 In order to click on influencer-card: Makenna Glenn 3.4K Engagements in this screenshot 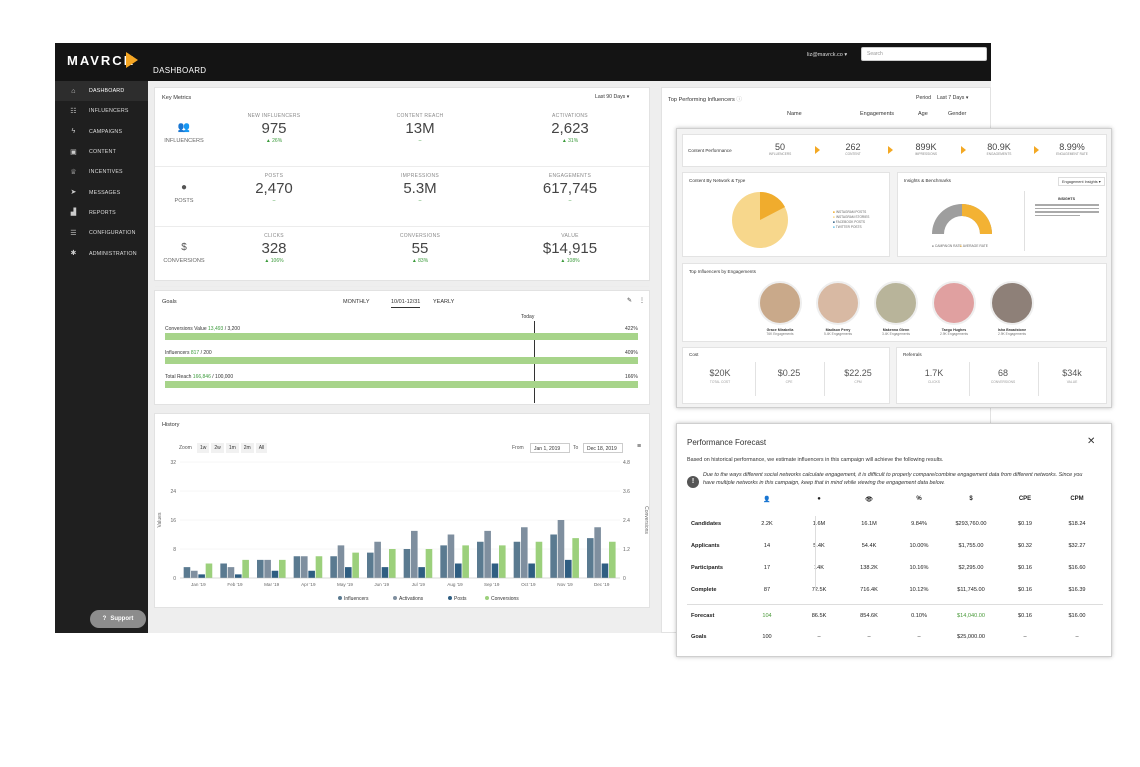, I will do `click(896, 308)`.